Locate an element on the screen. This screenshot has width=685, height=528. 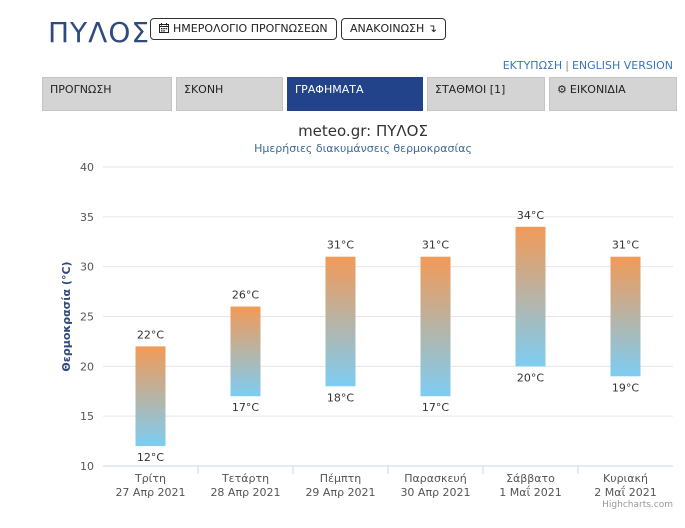
calendar-icon is located at coordinates (164, 28).